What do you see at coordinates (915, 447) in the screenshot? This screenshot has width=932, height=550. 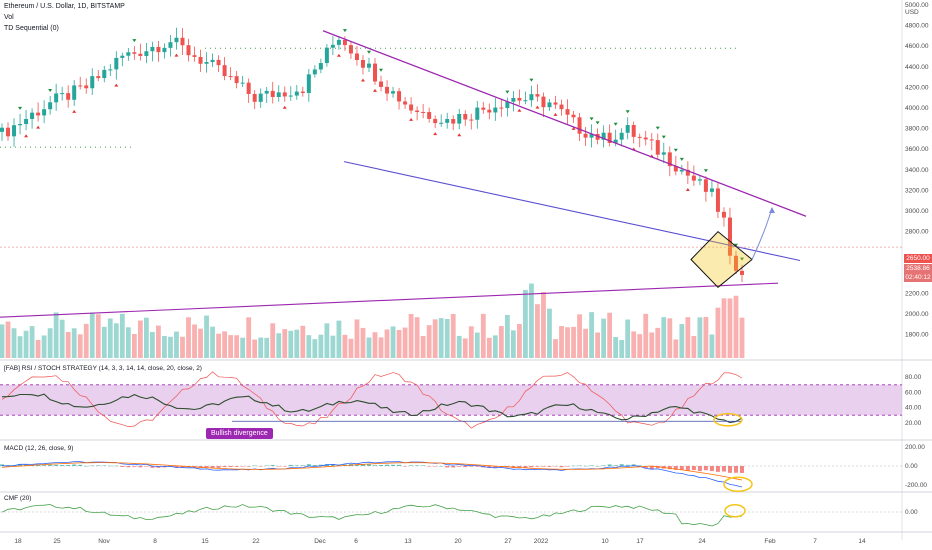 I see `macd-tick-label: 200.00` at bounding box center [915, 447].